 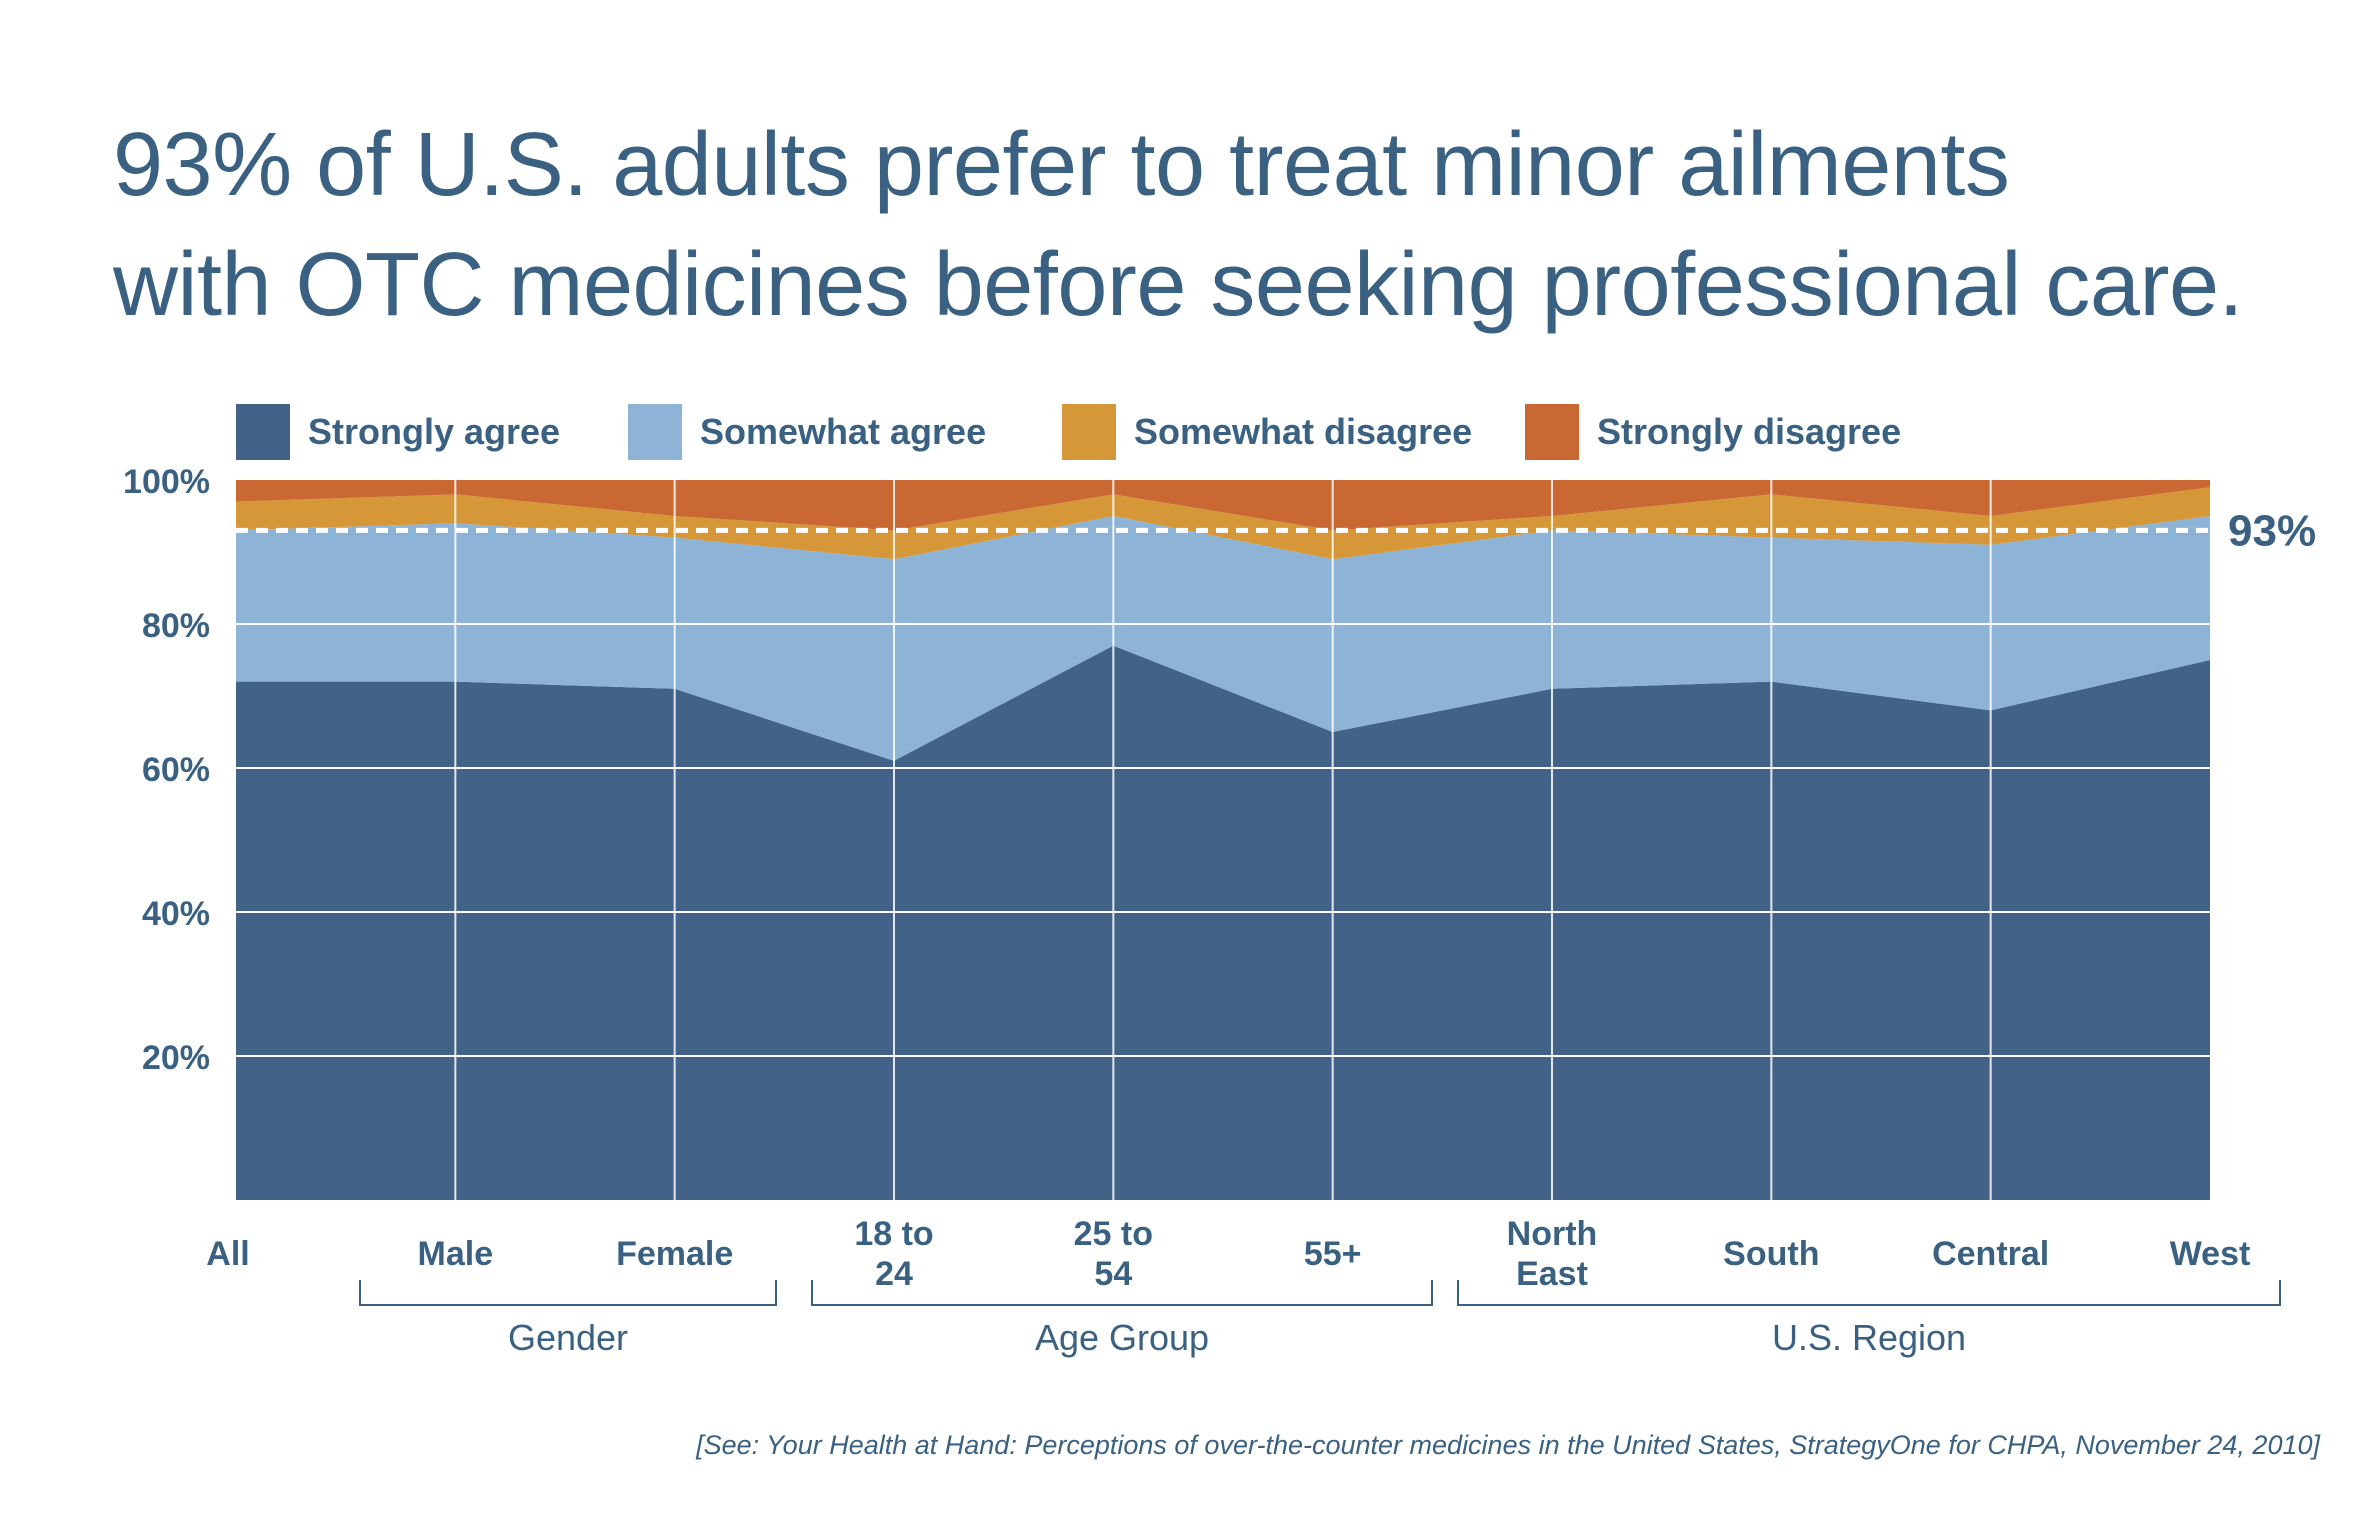 What do you see at coordinates (1749, 431) in the screenshot?
I see `legend-label-strongly-disagree: Strongly disagree` at bounding box center [1749, 431].